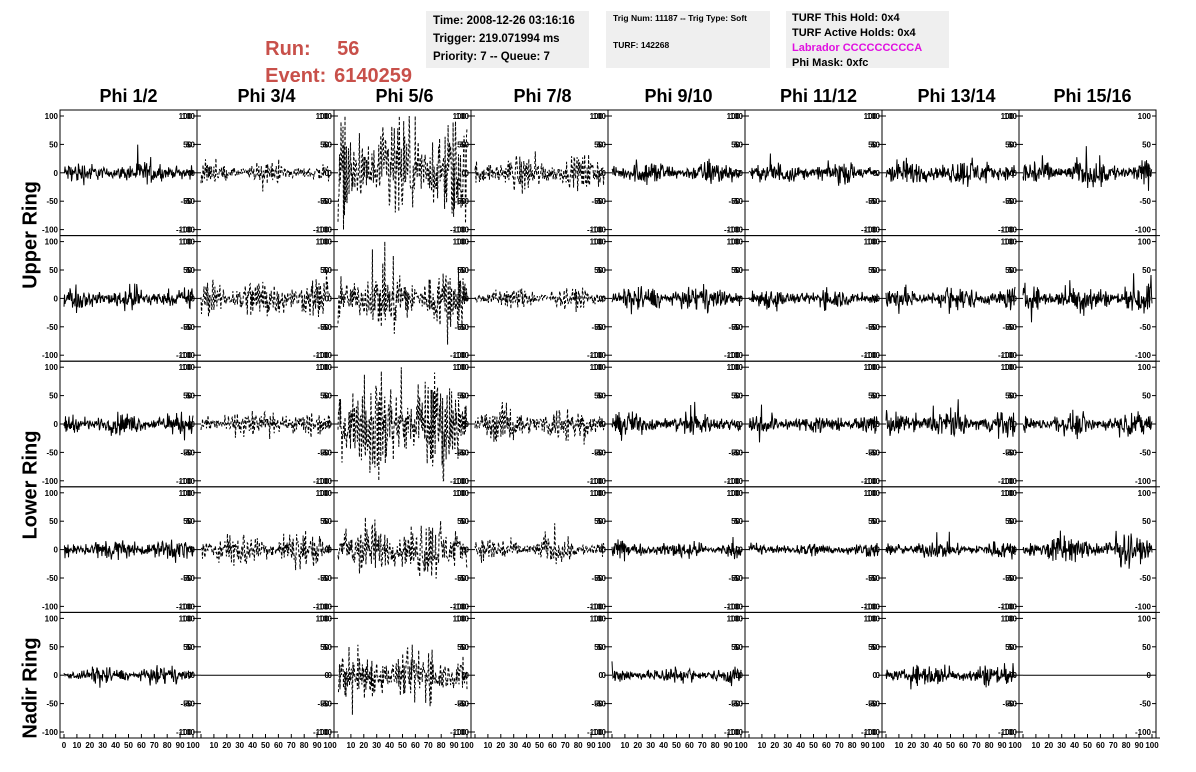  What do you see at coordinates (402, 172) in the screenshot?
I see `waveform-trace-r0-c2` at bounding box center [402, 172].